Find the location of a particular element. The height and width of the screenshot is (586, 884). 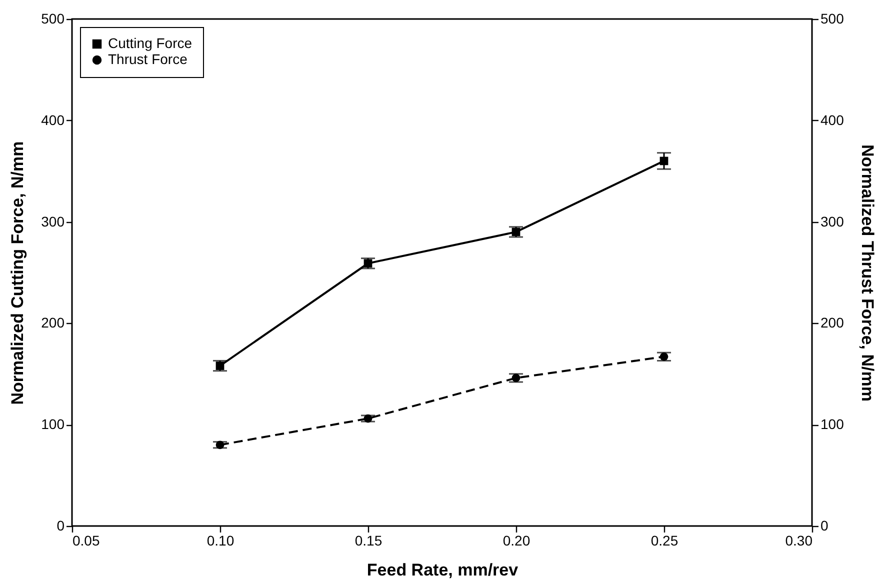

x-tick-label: 0.25 is located at coordinates (664, 540).